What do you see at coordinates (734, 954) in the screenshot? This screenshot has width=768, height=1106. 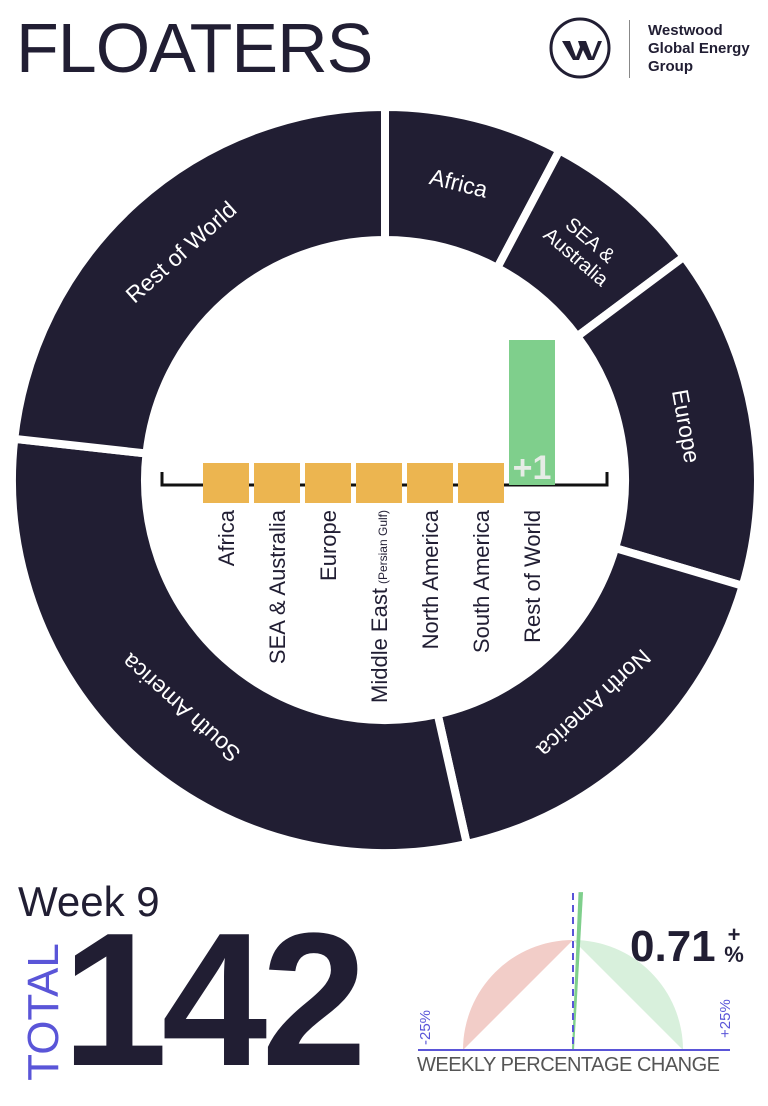 I see `percent-unit: %` at bounding box center [734, 954].